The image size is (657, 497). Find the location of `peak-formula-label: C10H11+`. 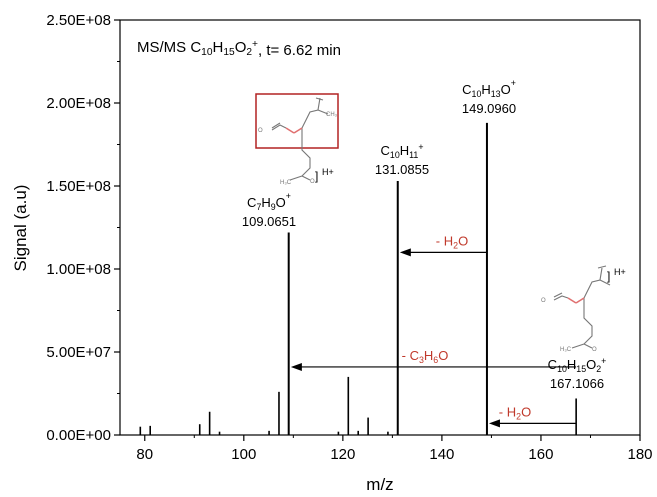

peak-formula-label: C10H11+ is located at coordinates (402, 151).